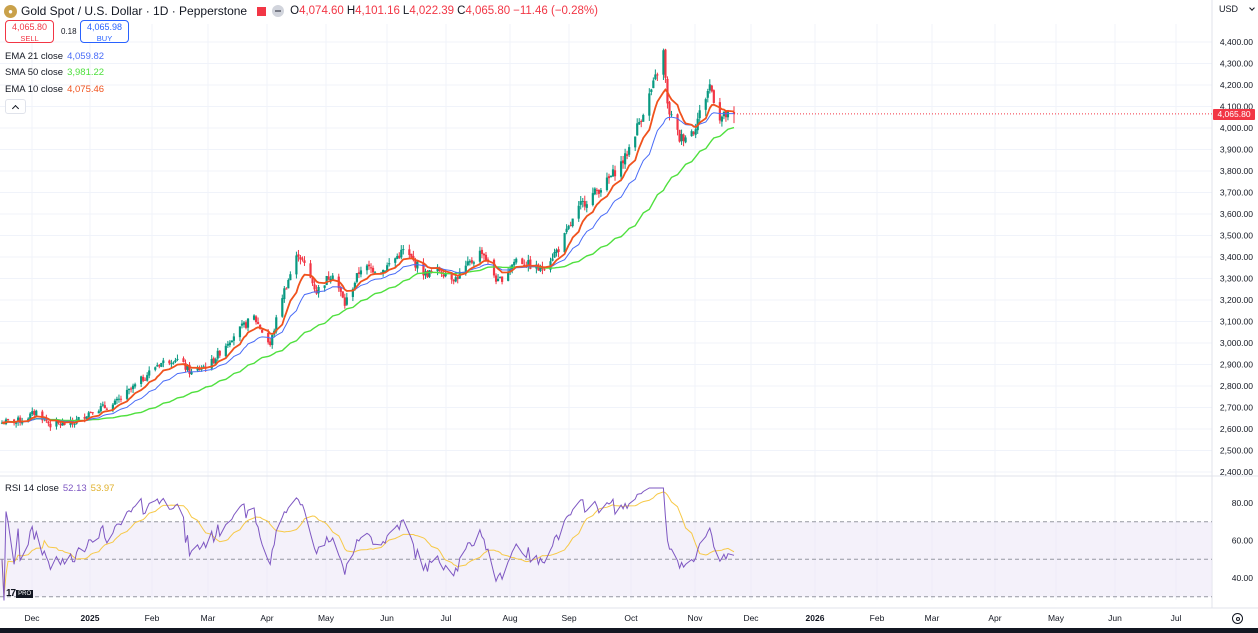 This screenshot has height=633, width=1258. I want to click on time-tick-label: May, so click(1056, 618).